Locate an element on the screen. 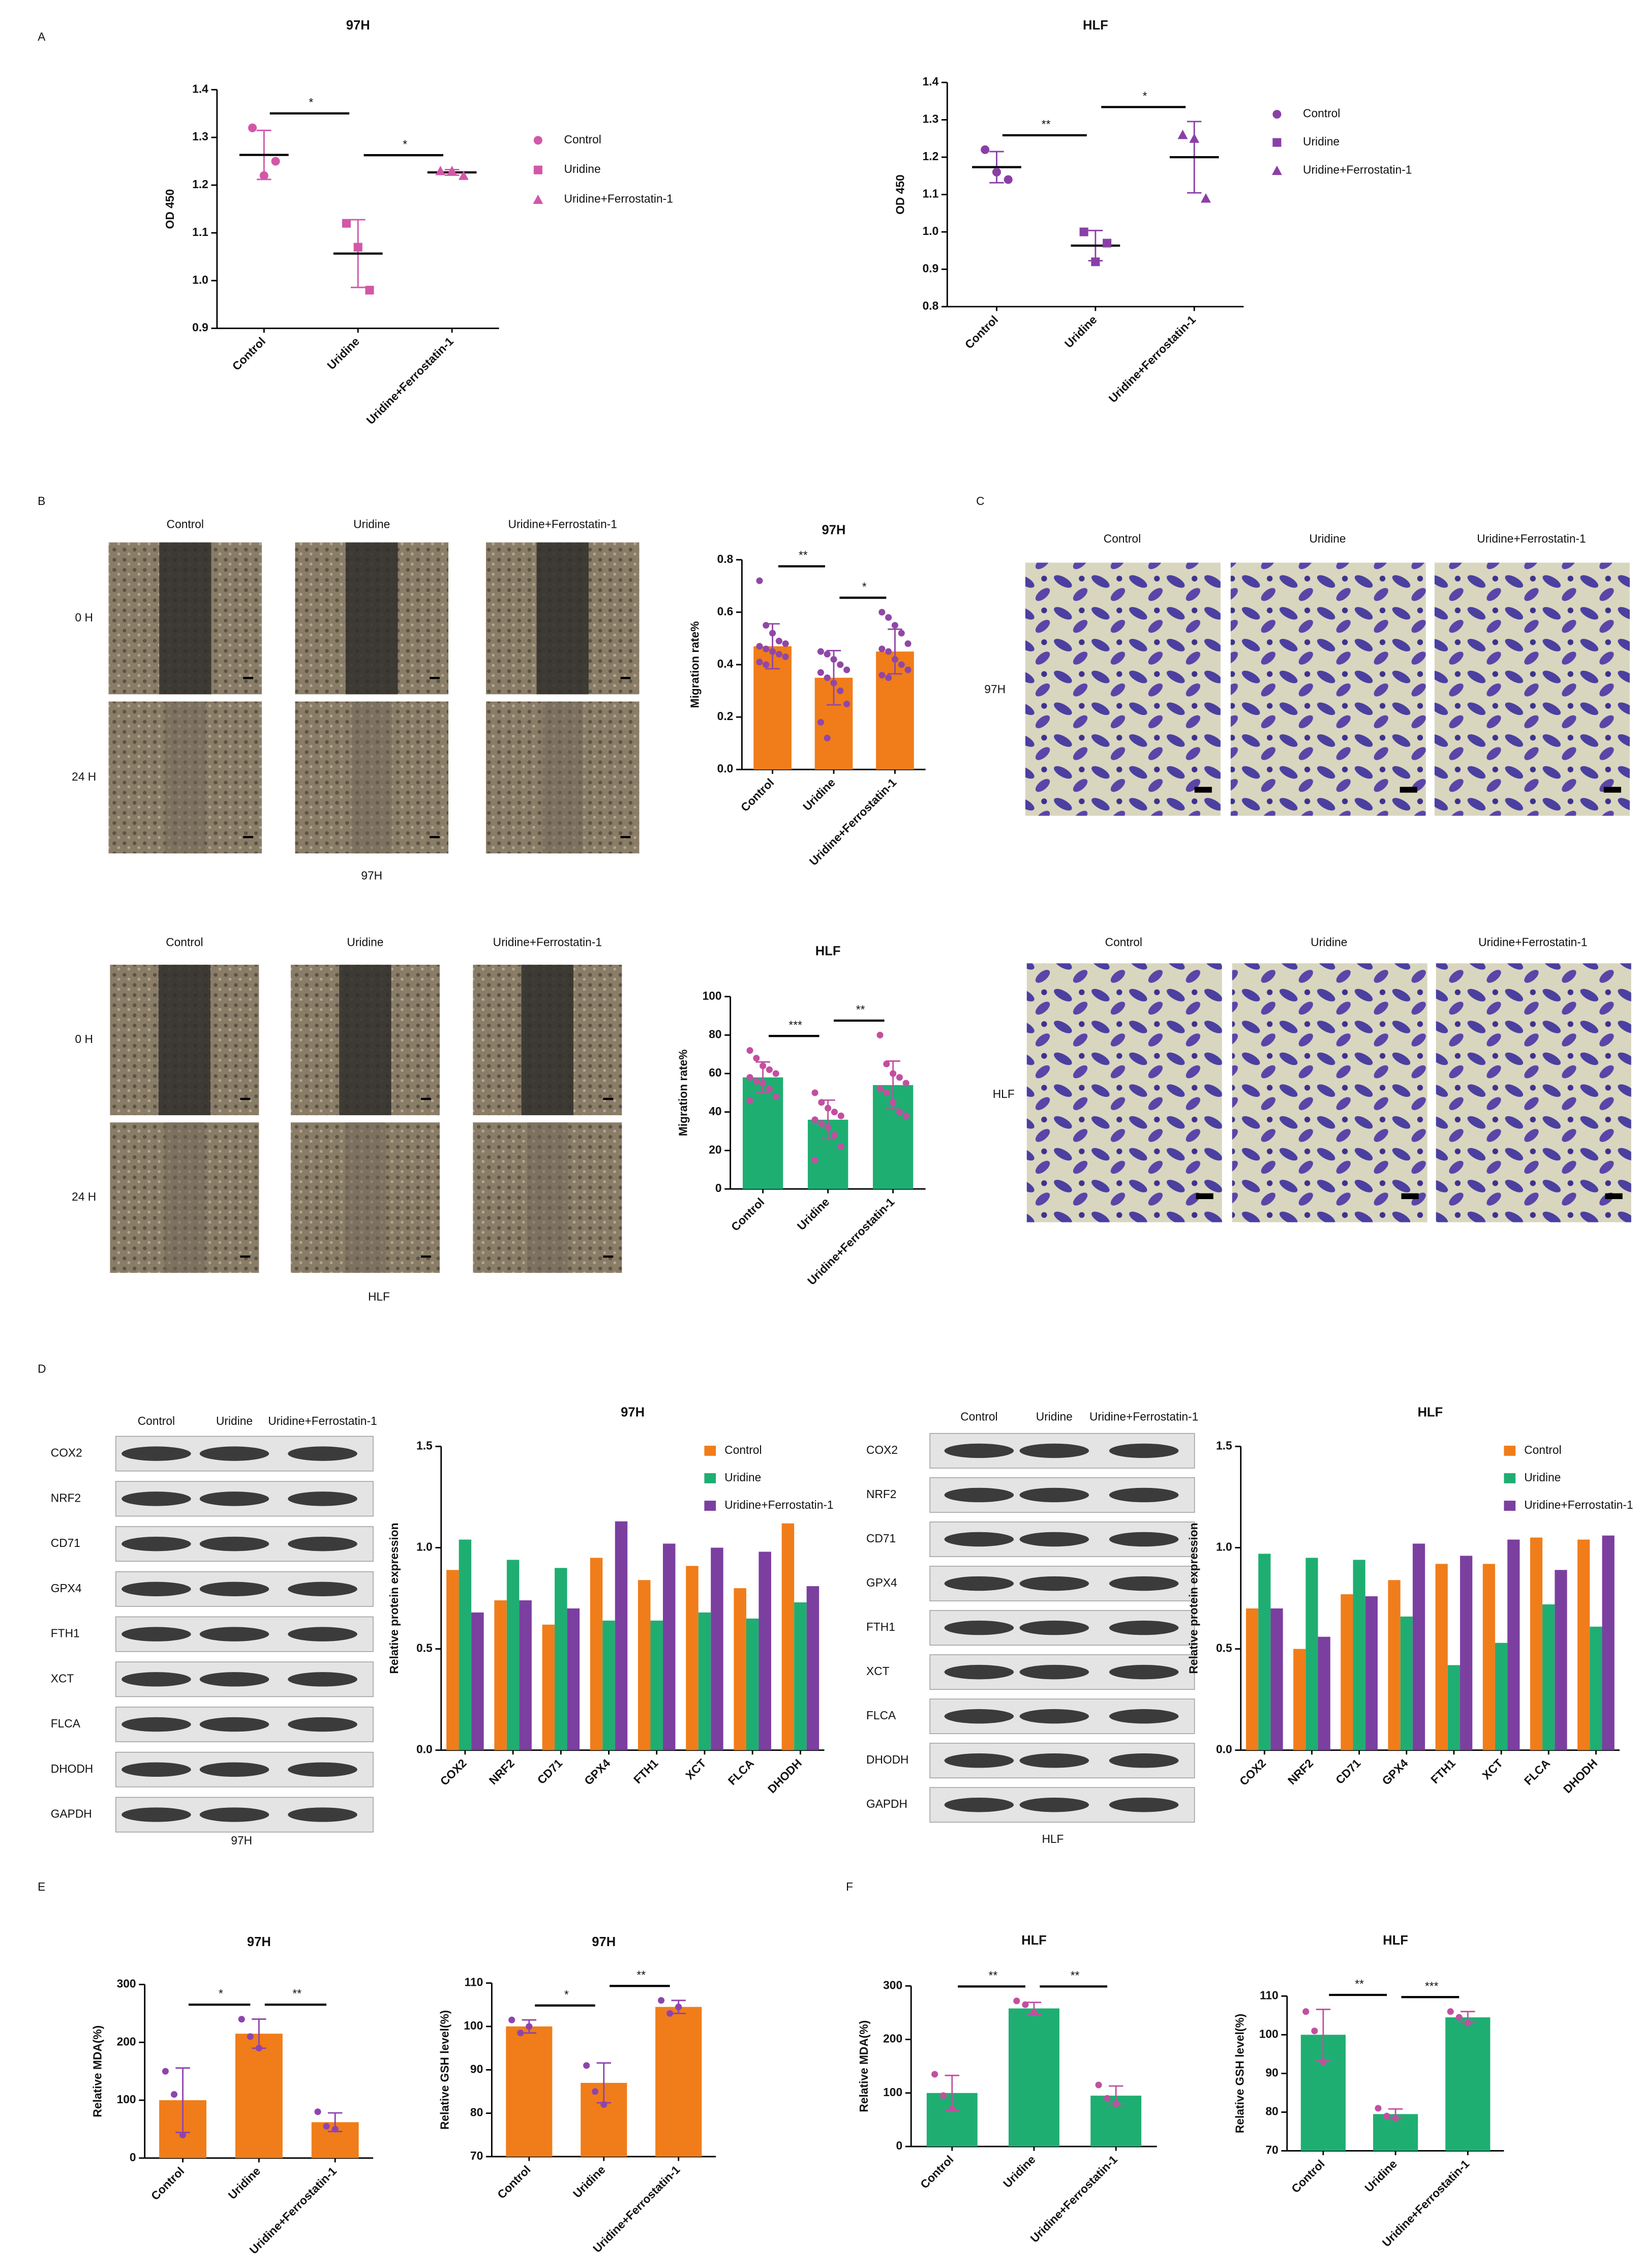  y-tick-label: 300 is located at coordinates (126, 1983).